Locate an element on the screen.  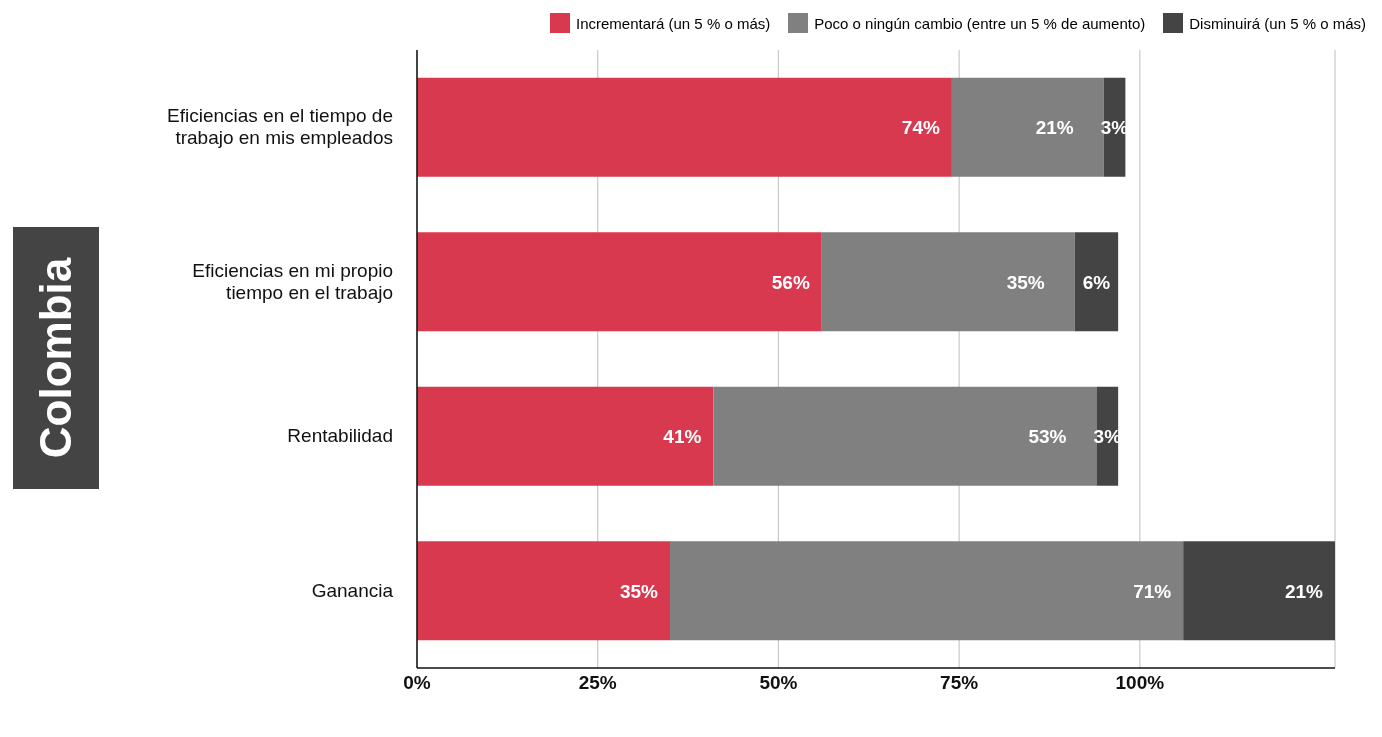
legend-label: Disminuirá (un 5 % o más) is located at coordinates (1277, 23).